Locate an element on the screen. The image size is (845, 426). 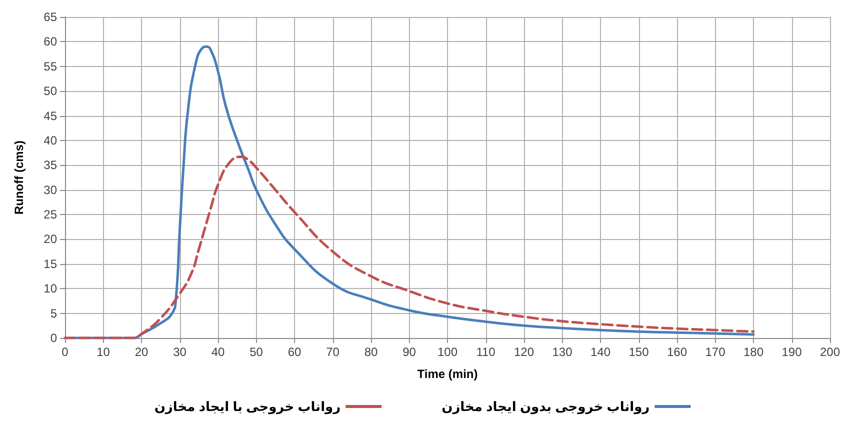
x-tick-label: 60 is located at coordinates (295, 352).